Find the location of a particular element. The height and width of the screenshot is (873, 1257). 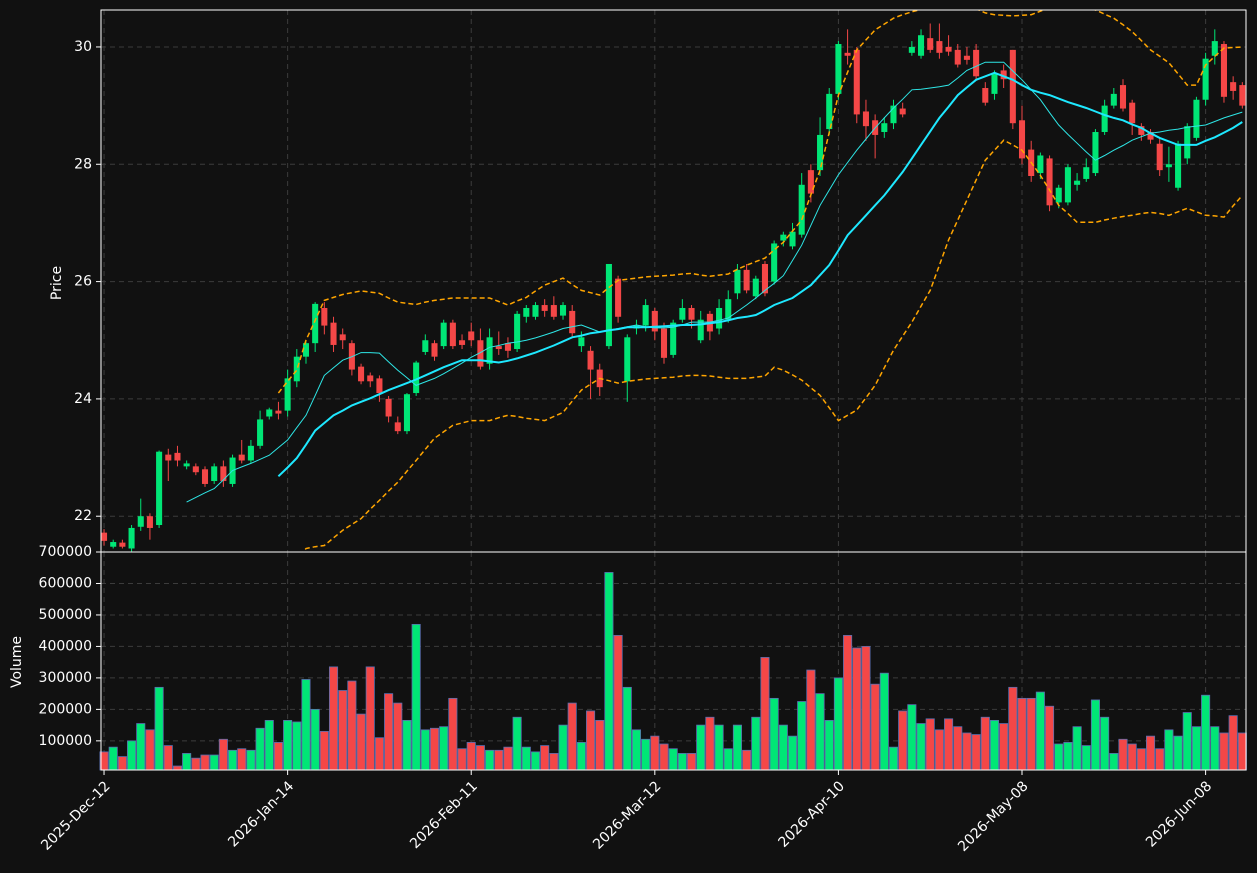

y-tick-label: 500000 is located at coordinates (65, 615).